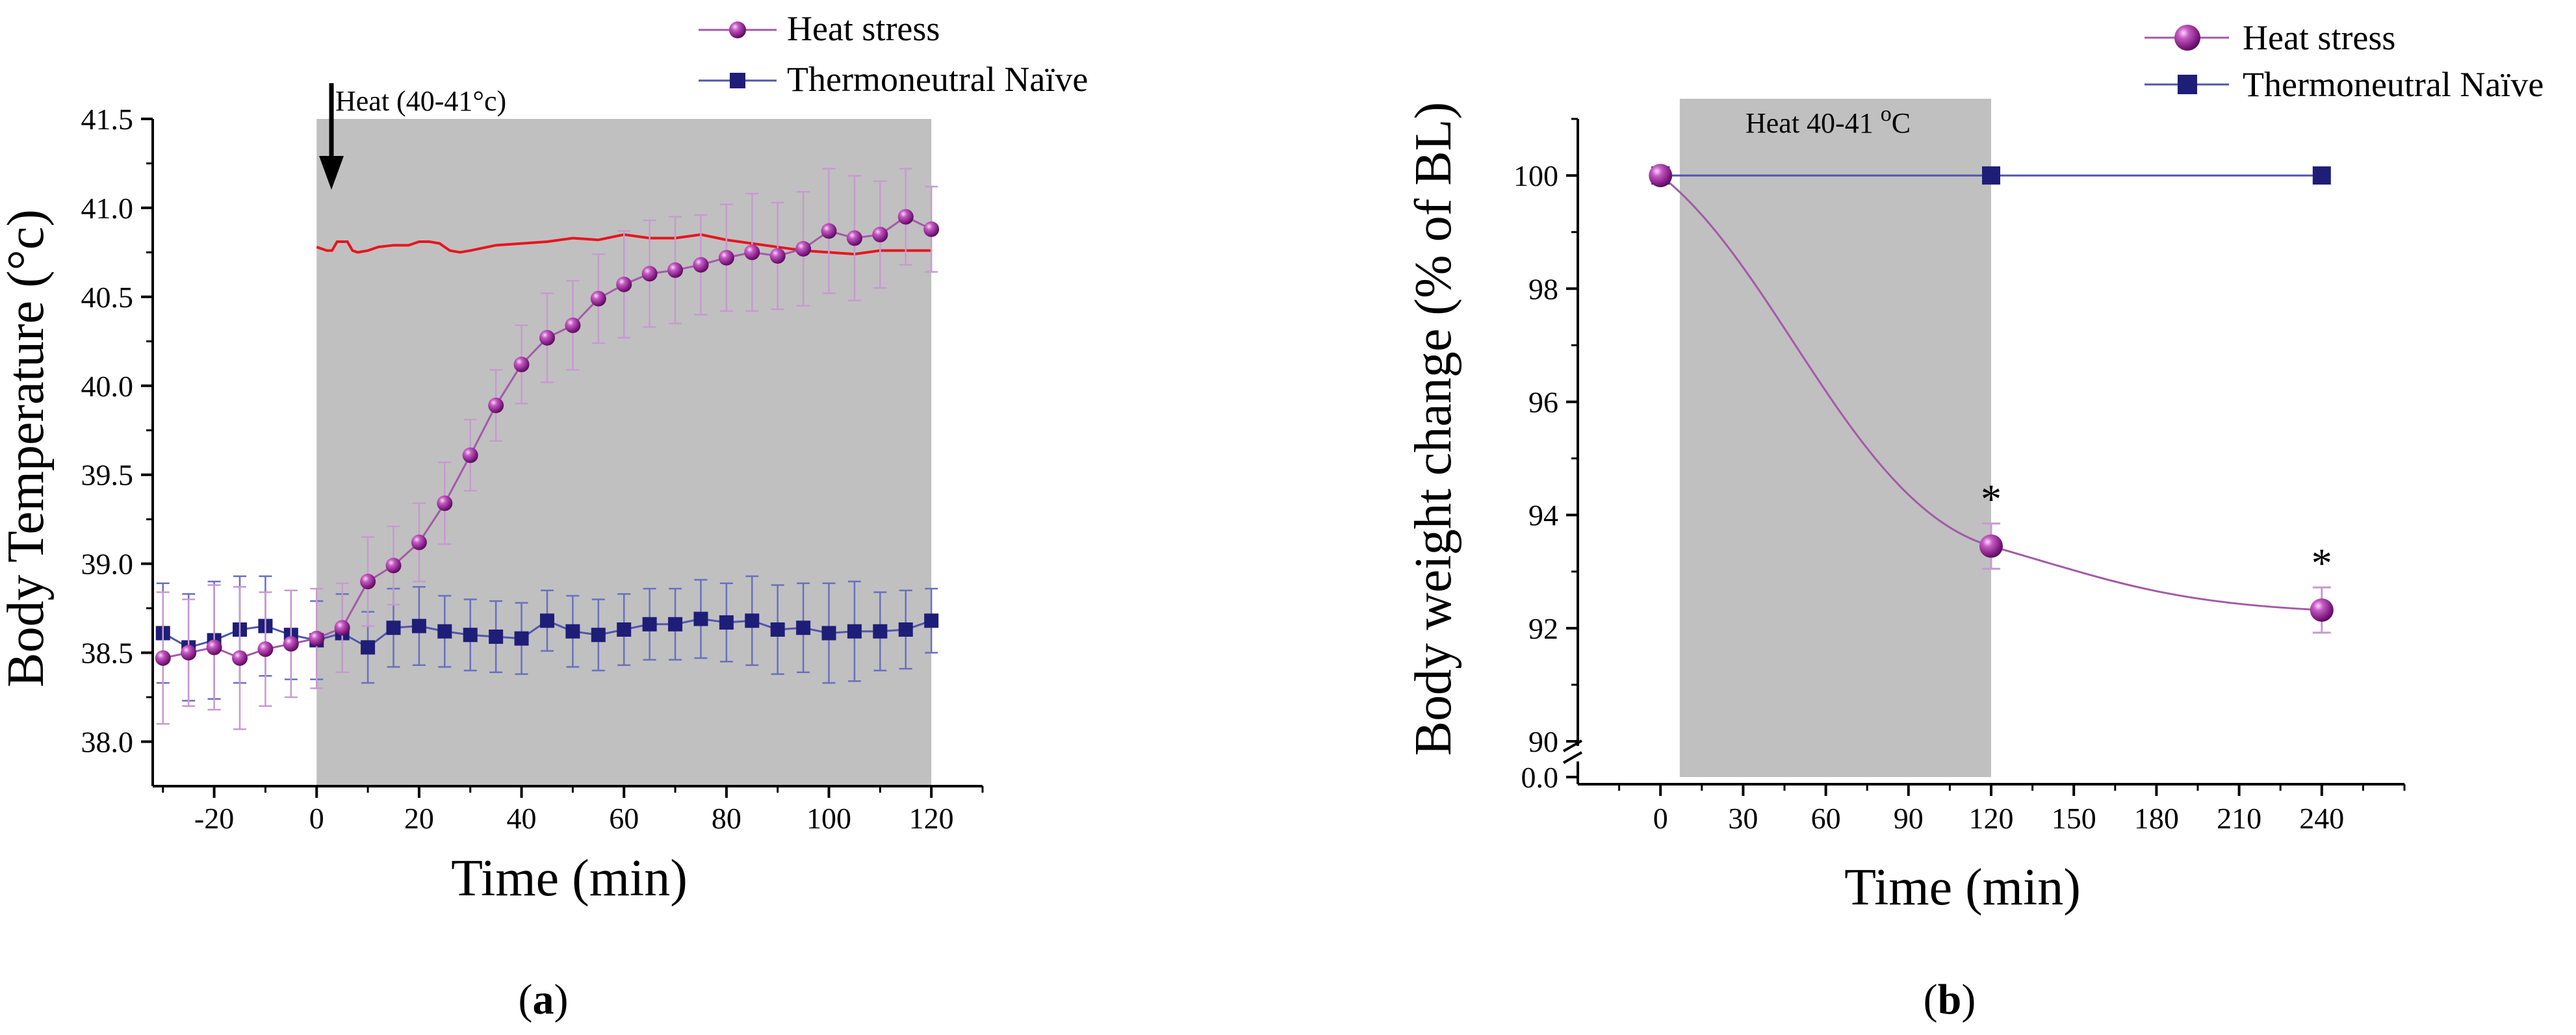 Image resolution: width=2576 pixels, height=1035 pixels. I want to click on legend-label-naive-b: Thermoneutral Naïve, so click(2394, 84).